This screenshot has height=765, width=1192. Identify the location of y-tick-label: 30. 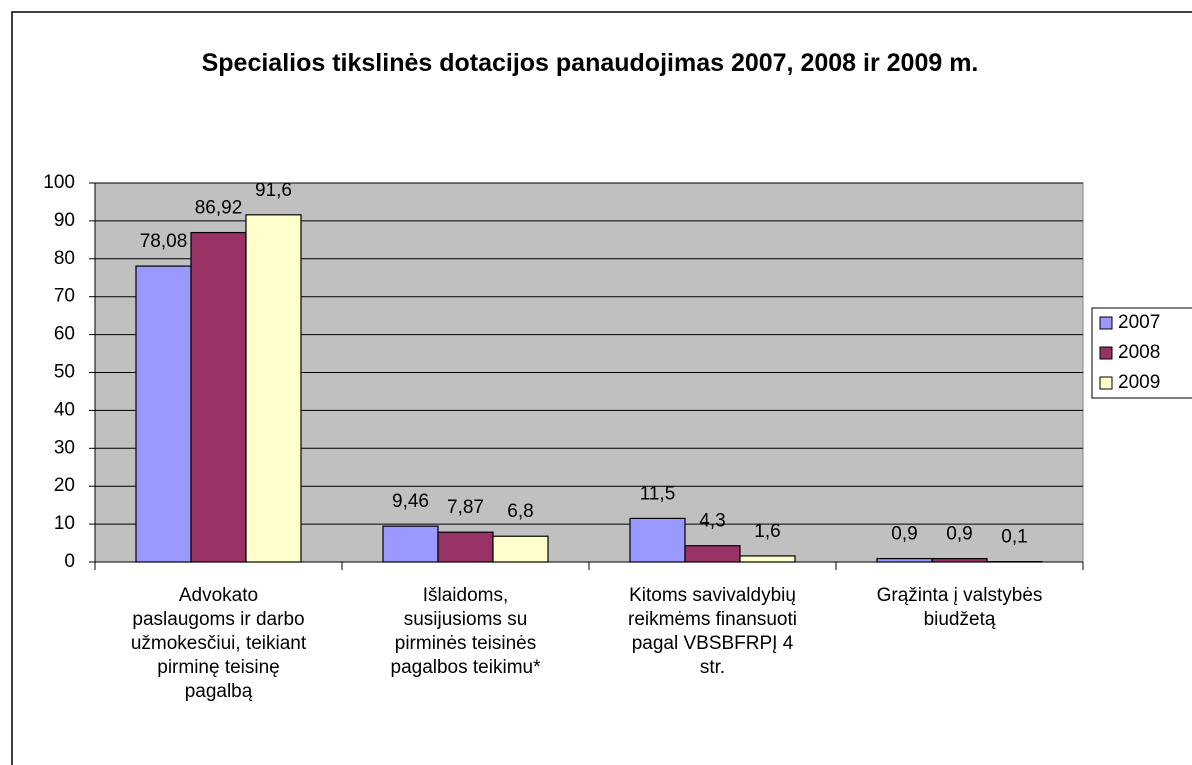
(64, 447).